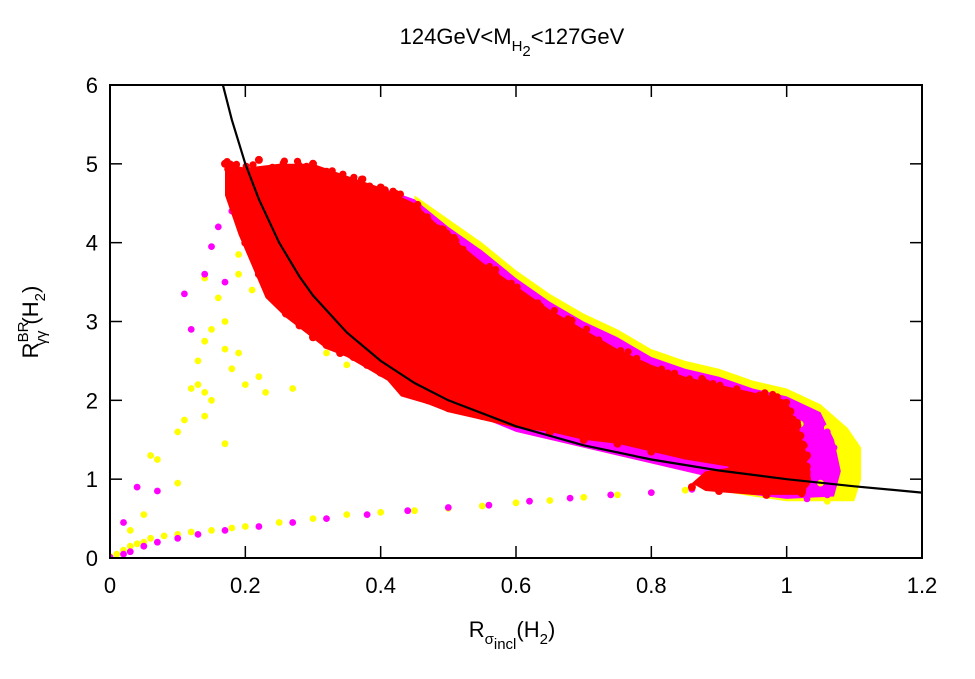 The image size is (975, 679). I want to click on y-tick-label-5: 5, so click(92, 164).